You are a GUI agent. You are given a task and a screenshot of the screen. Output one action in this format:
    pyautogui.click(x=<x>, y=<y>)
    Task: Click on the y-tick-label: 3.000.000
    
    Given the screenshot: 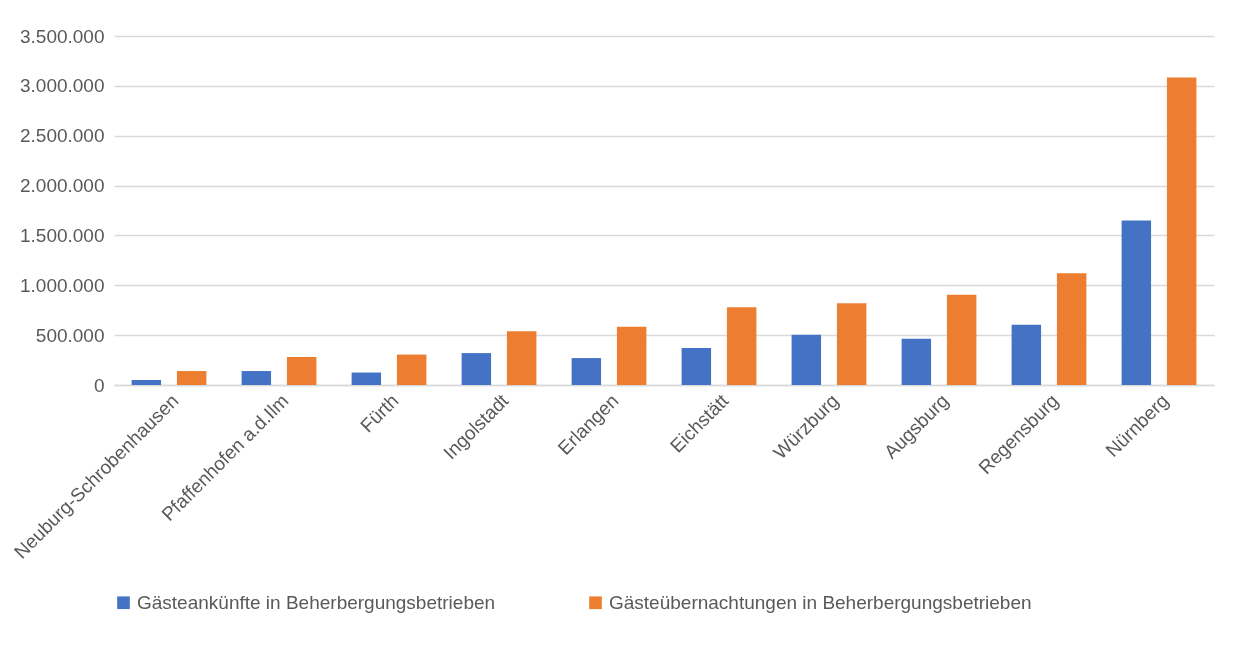 What is the action you would take?
    pyautogui.click(x=62, y=86)
    